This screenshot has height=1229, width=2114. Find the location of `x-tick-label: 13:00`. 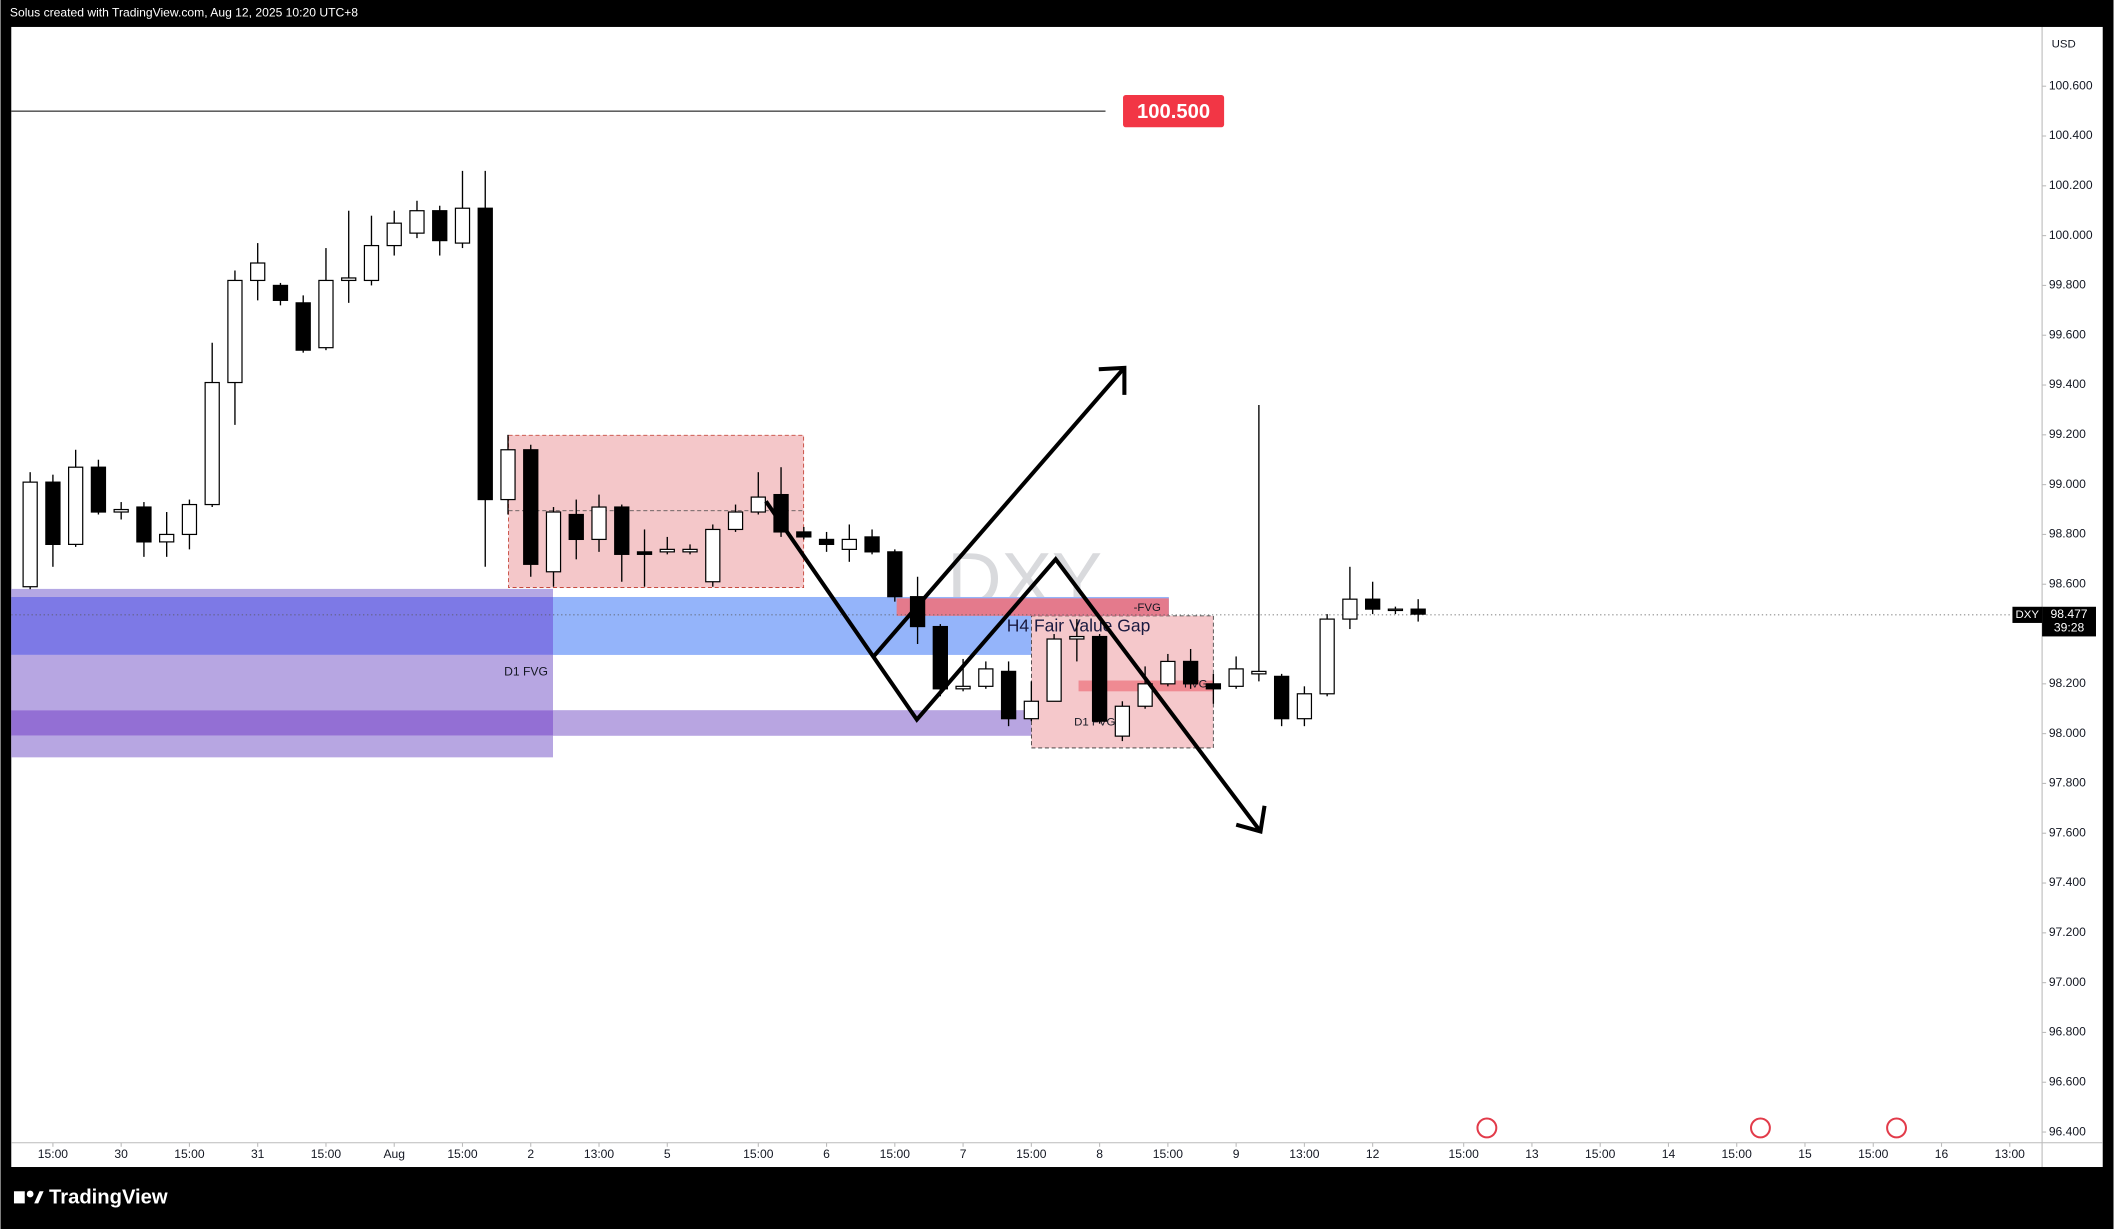

x-tick-label: 13:00 is located at coordinates (2010, 1154).